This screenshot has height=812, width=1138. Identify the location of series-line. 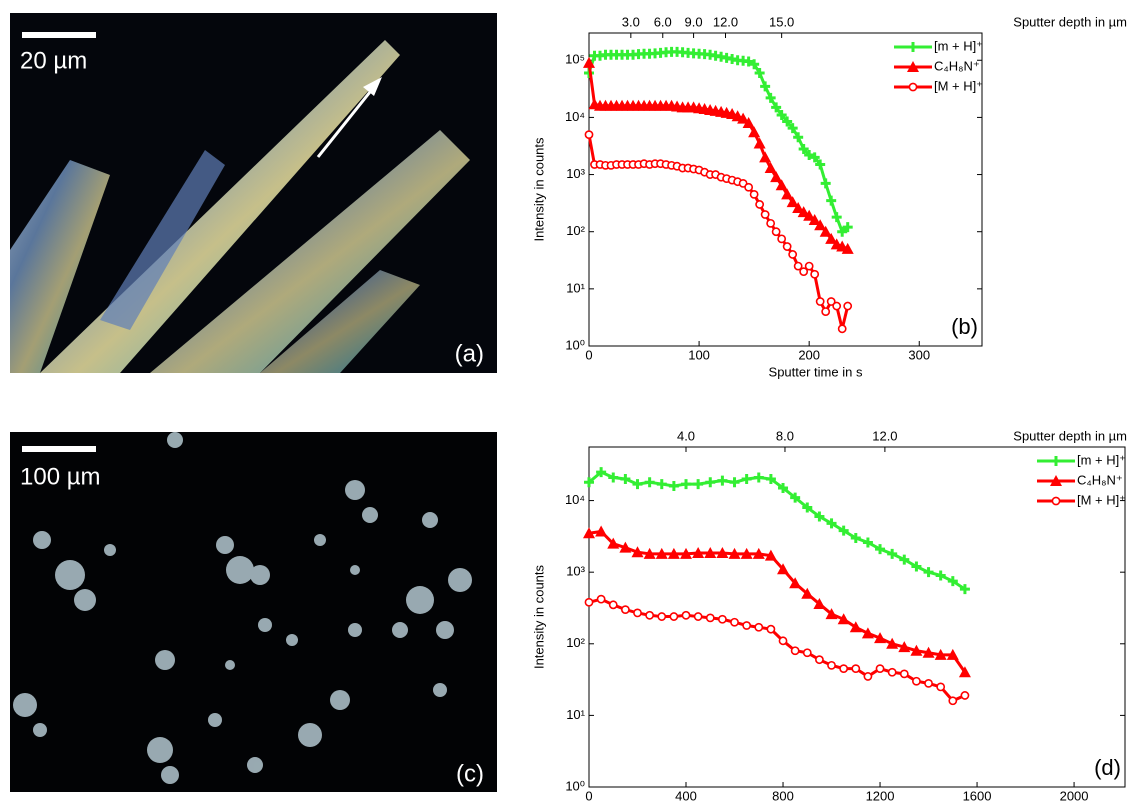
(718, 142).